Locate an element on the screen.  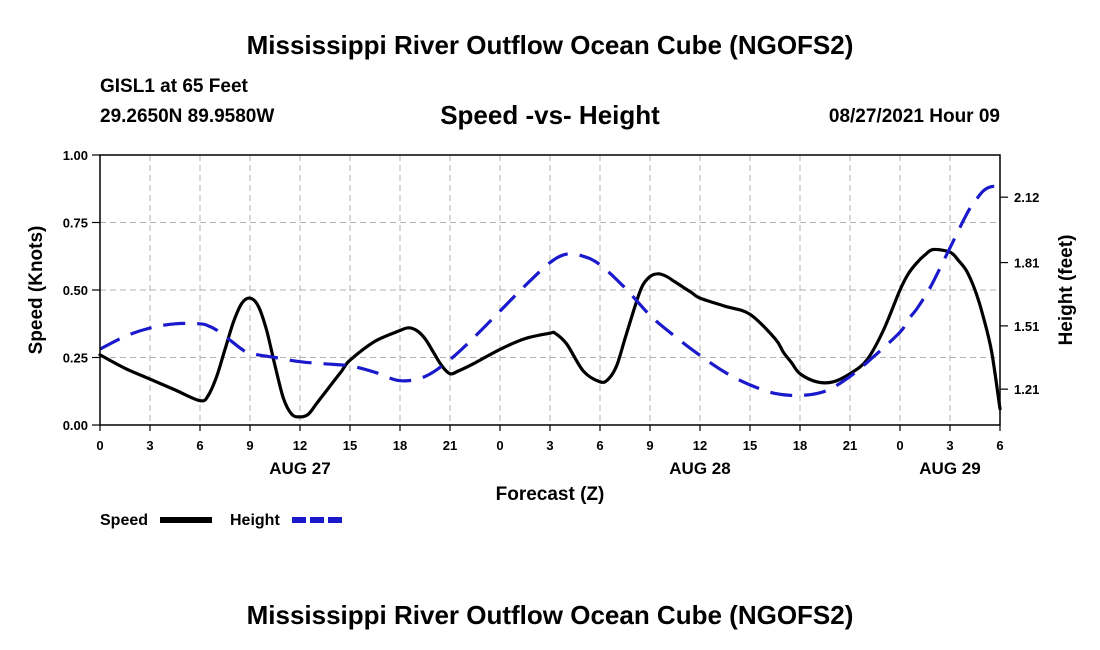
y2-axis-title: Height (feet) is located at coordinates (1066, 290).